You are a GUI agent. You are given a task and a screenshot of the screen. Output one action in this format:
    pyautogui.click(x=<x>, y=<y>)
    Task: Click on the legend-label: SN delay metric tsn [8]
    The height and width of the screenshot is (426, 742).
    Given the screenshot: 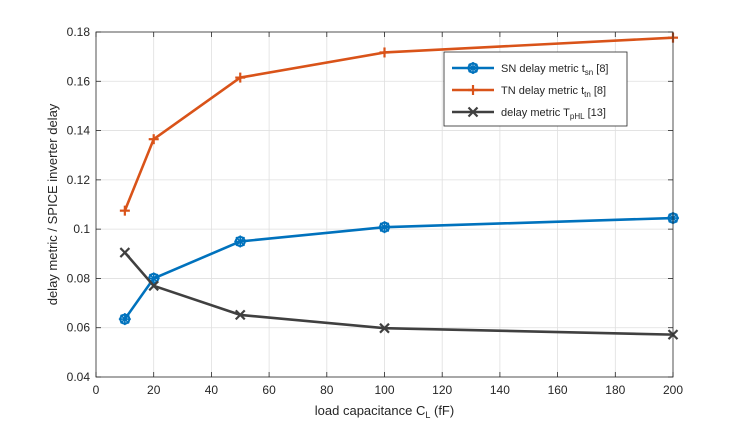 What is the action you would take?
    pyautogui.click(x=555, y=70)
    